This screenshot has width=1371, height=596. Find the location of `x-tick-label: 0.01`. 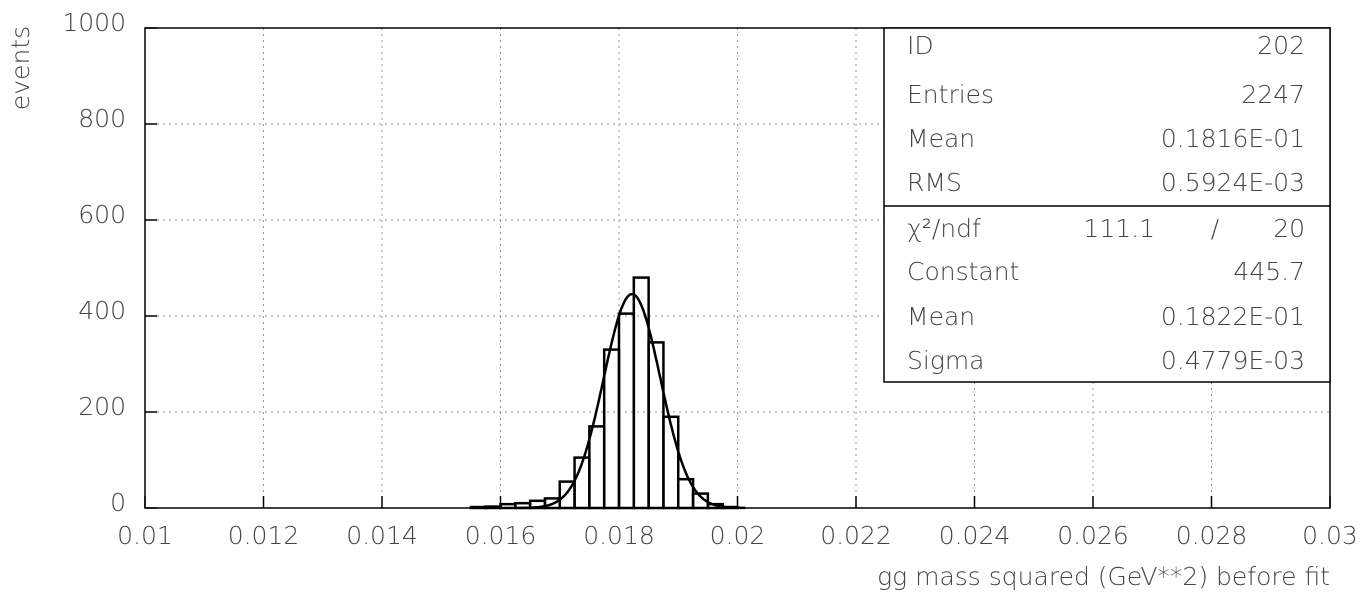

x-tick-label: 0.01 is located at coordinates (145, 535).